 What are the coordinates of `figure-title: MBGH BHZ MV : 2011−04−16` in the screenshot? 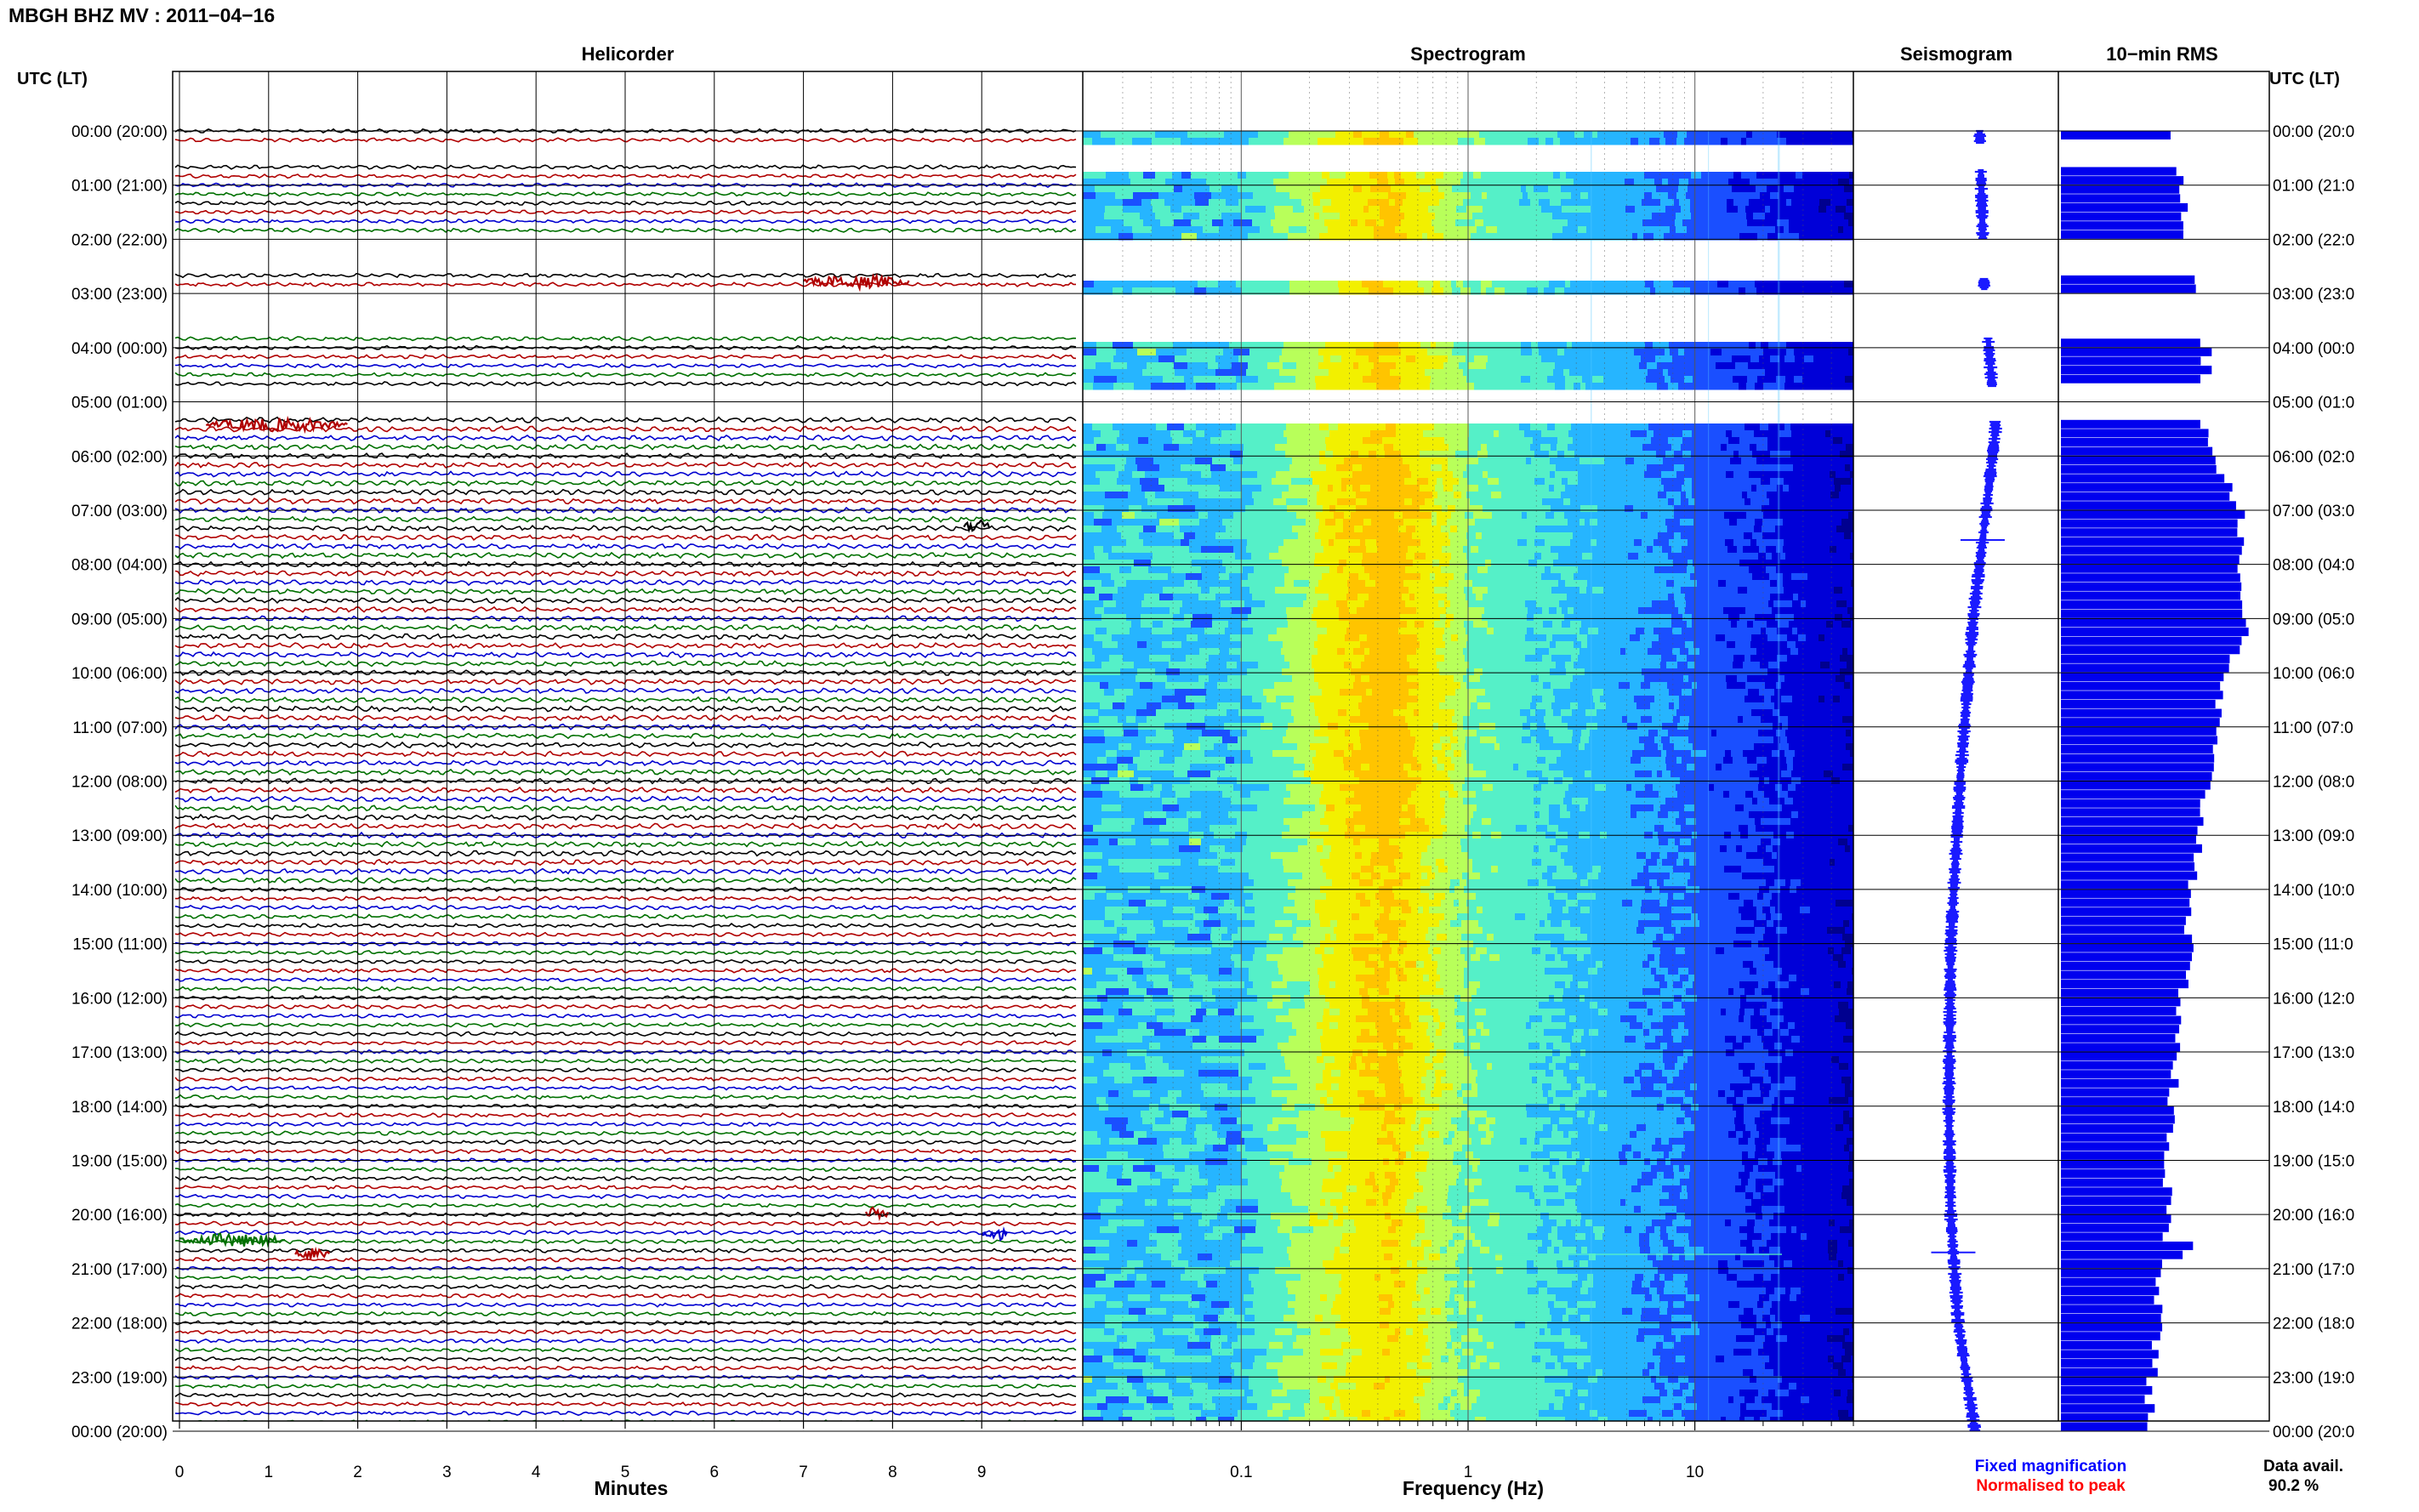 It's located at (142, 15).